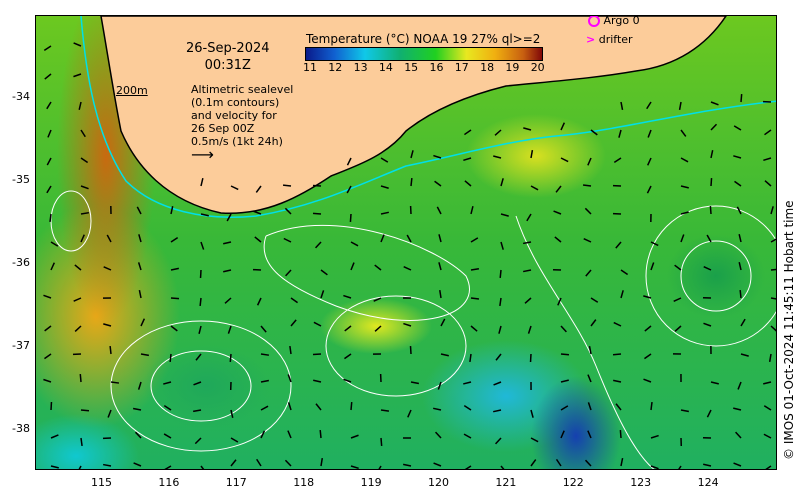  What do you see at coordinates (202, 154) in the screenshot?
I see `scale-arrow-icon: ⟶` at bounding box center [202, 154].